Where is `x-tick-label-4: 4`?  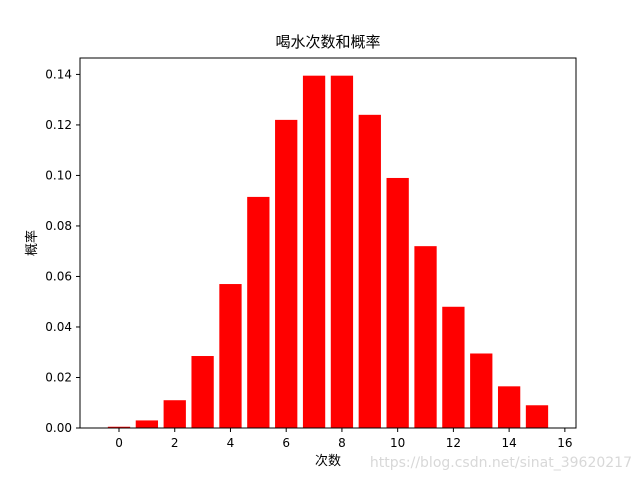
x-tick-label-4: 4 is located at coordinates (231, 443).